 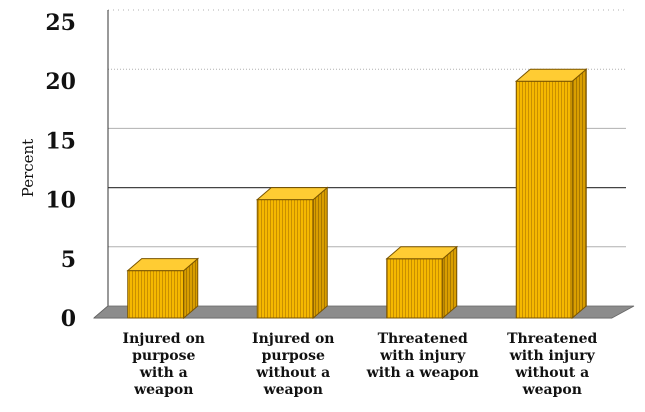 I want to click on x-tick-label: Injured on purpose without a weapon, so click(x=293, y=364).